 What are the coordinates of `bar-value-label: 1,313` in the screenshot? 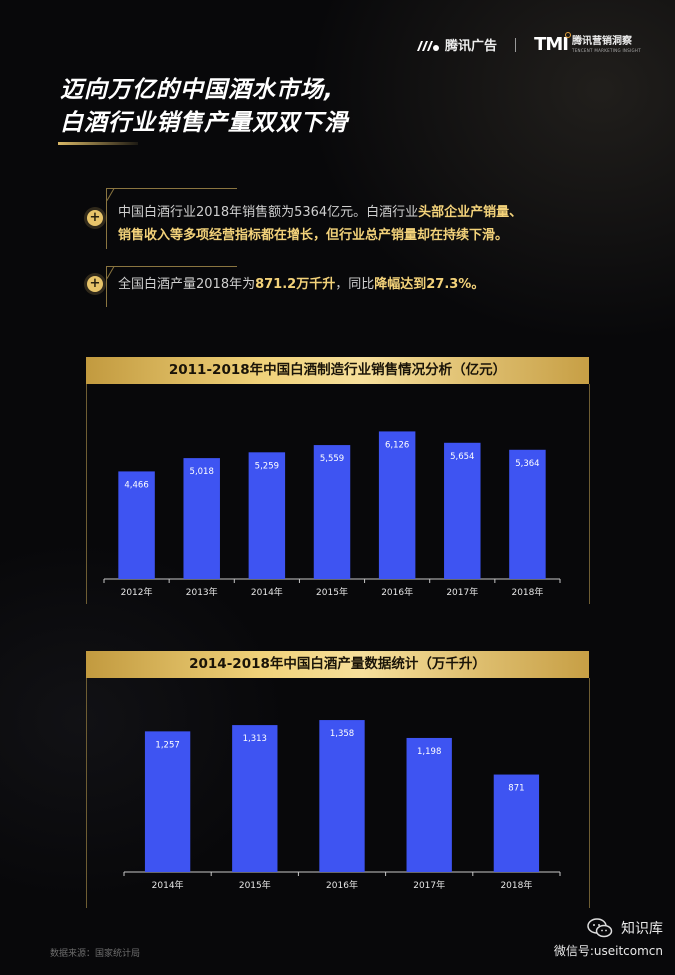 It's located at (255, 739).